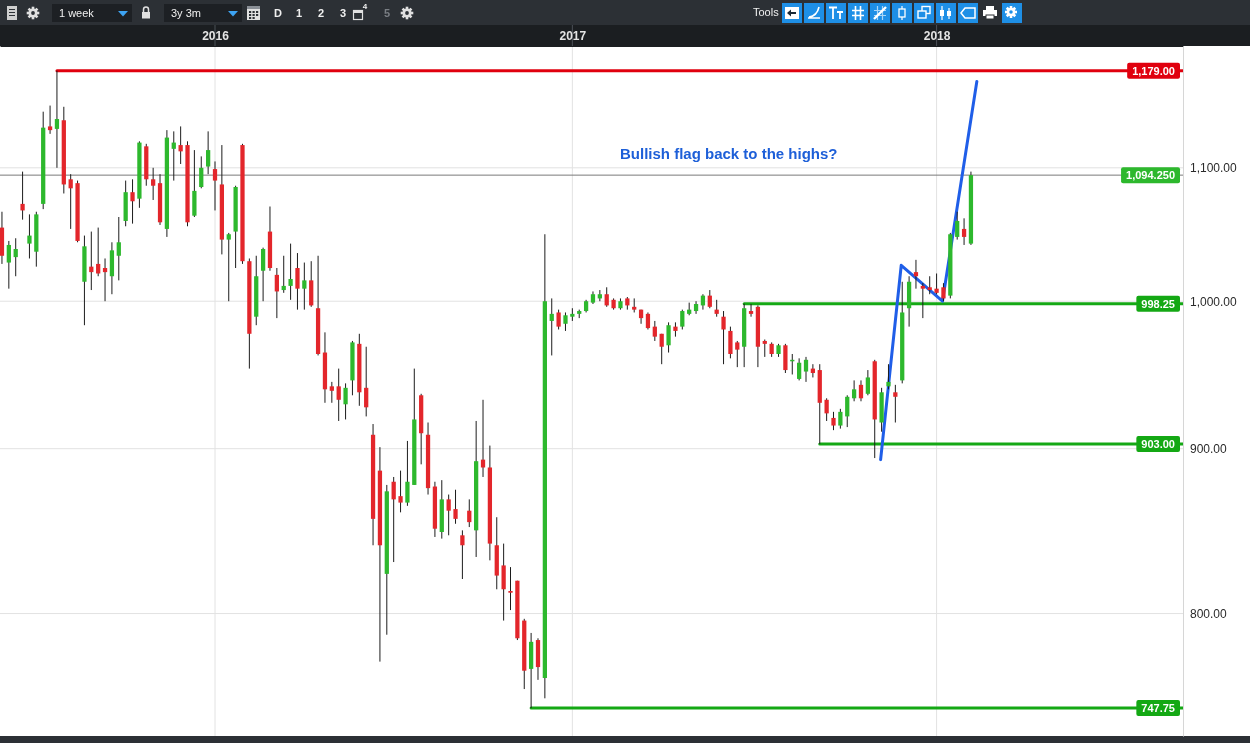  I want to click on text: 4, so click(365, 6).